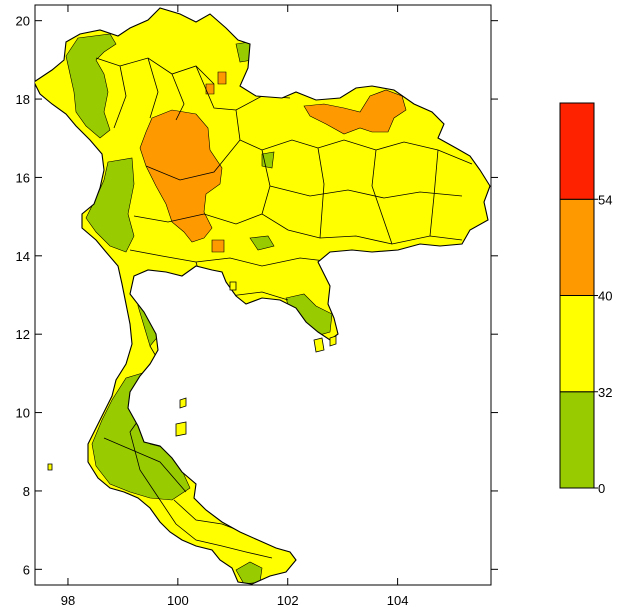 This screenshot has width=620, height=610. Describe the element at coordinates (605, 199) in the screenshot. I see `legend-label-3: 54` at that location.